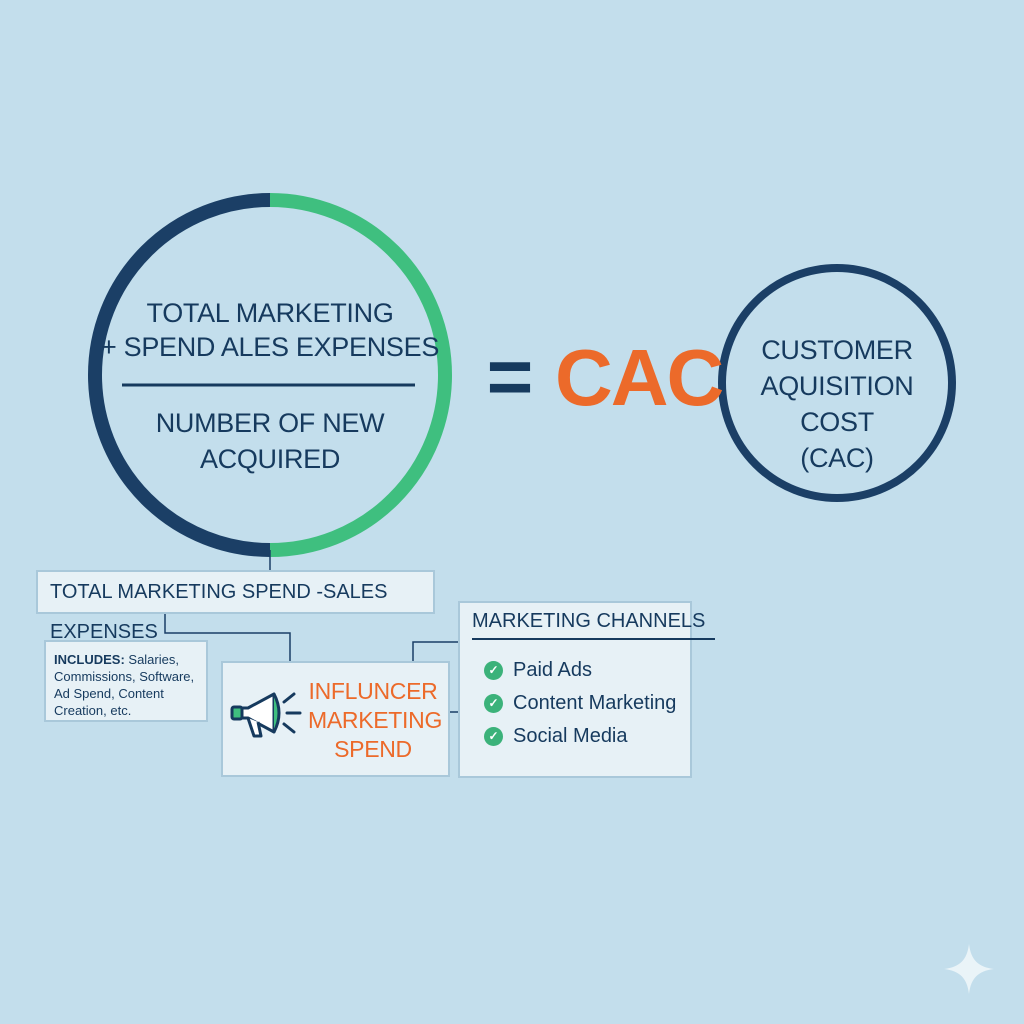 The width and height of the screenshot is (1024, 1024). I want to click on includes-text: Commissions, Software,, so click(124, 676).